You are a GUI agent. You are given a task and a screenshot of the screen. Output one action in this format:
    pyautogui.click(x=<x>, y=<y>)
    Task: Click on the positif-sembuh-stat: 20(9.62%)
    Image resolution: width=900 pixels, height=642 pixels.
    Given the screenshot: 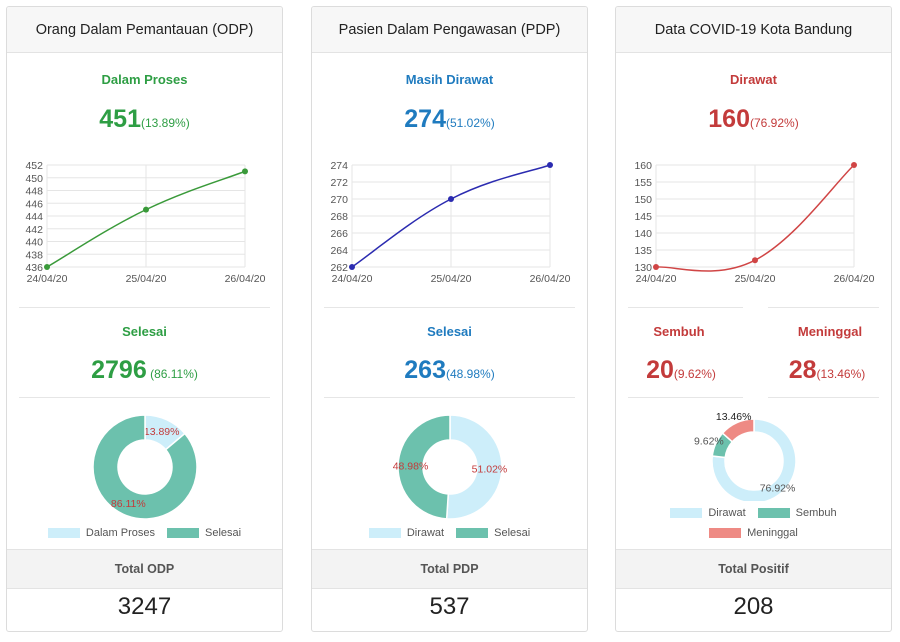 What is the action you would take?
    pyautogui.click(x=681, y=370)
    